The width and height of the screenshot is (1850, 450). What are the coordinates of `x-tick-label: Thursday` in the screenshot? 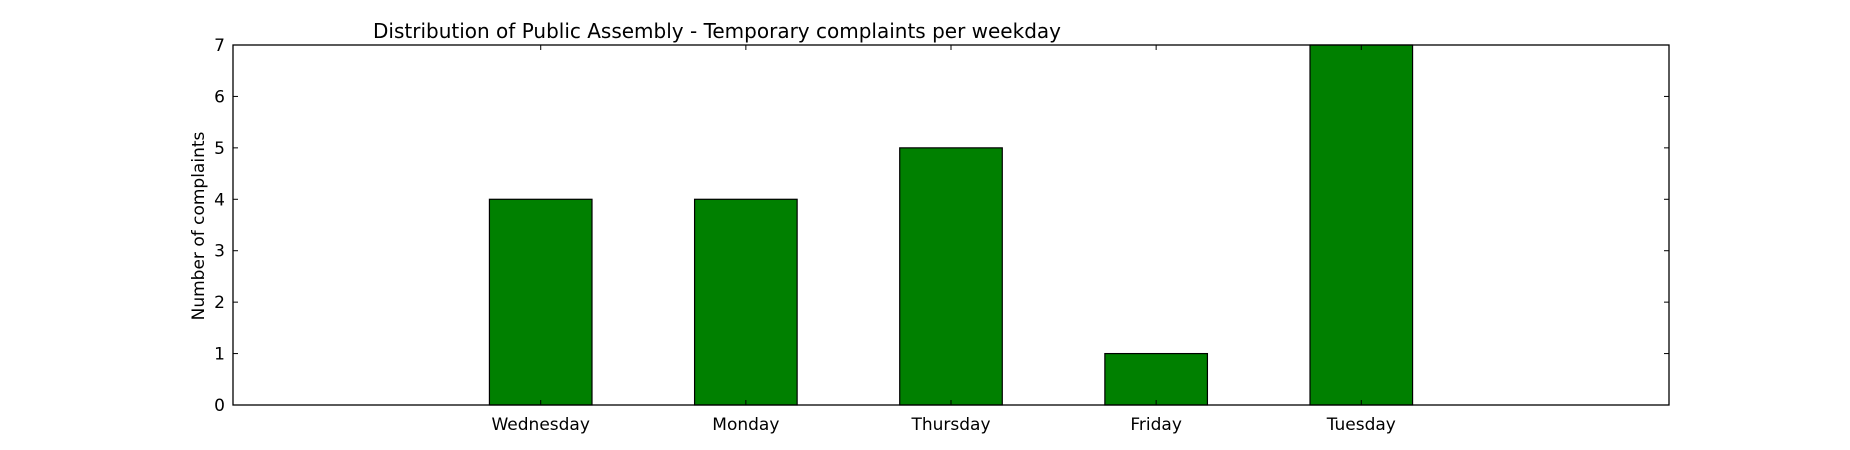 It's located at (950, 425).